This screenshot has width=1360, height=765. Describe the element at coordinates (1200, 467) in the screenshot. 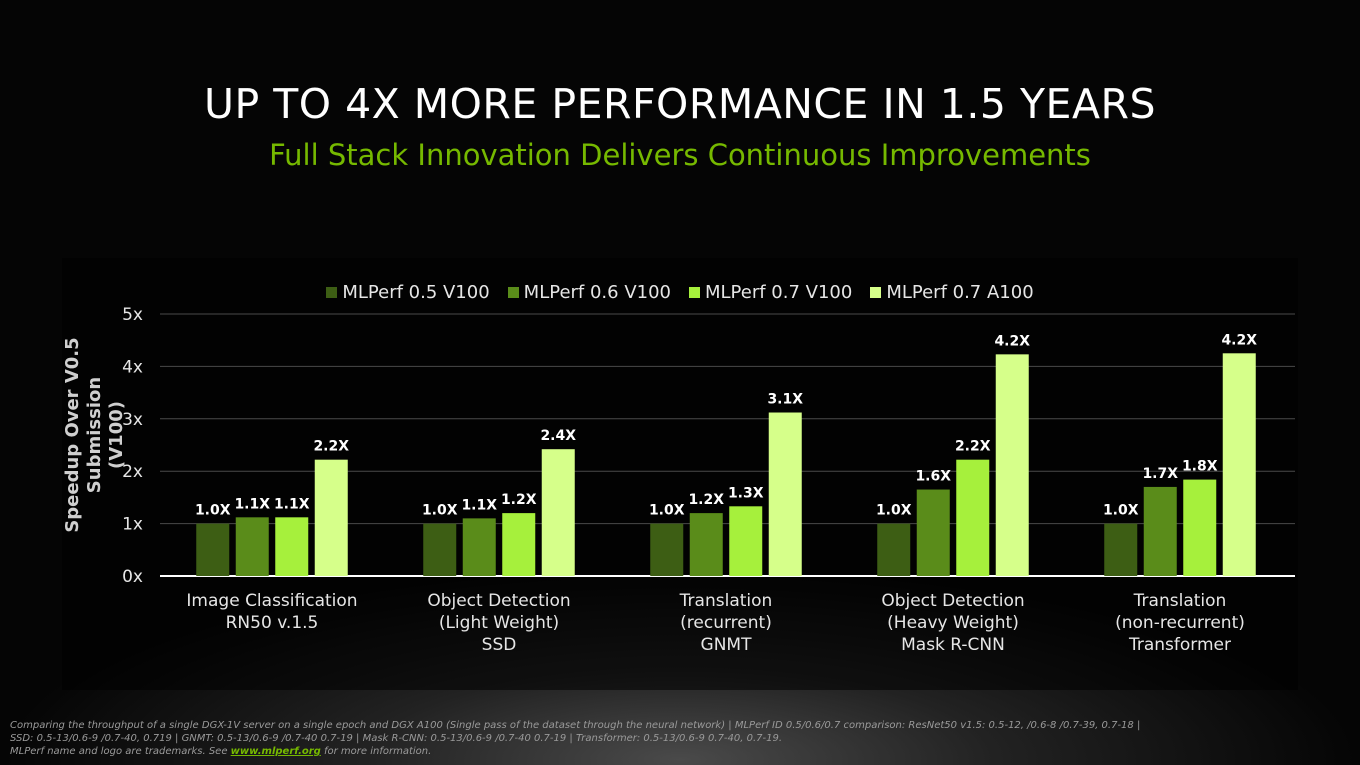

I see `data-label: 1.8X` at that location.